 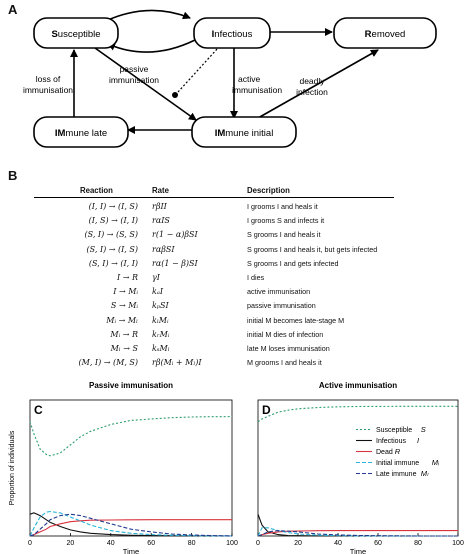 I want to click on description-cell: initial M becomes late-stage M, so click(x=295, y=320).